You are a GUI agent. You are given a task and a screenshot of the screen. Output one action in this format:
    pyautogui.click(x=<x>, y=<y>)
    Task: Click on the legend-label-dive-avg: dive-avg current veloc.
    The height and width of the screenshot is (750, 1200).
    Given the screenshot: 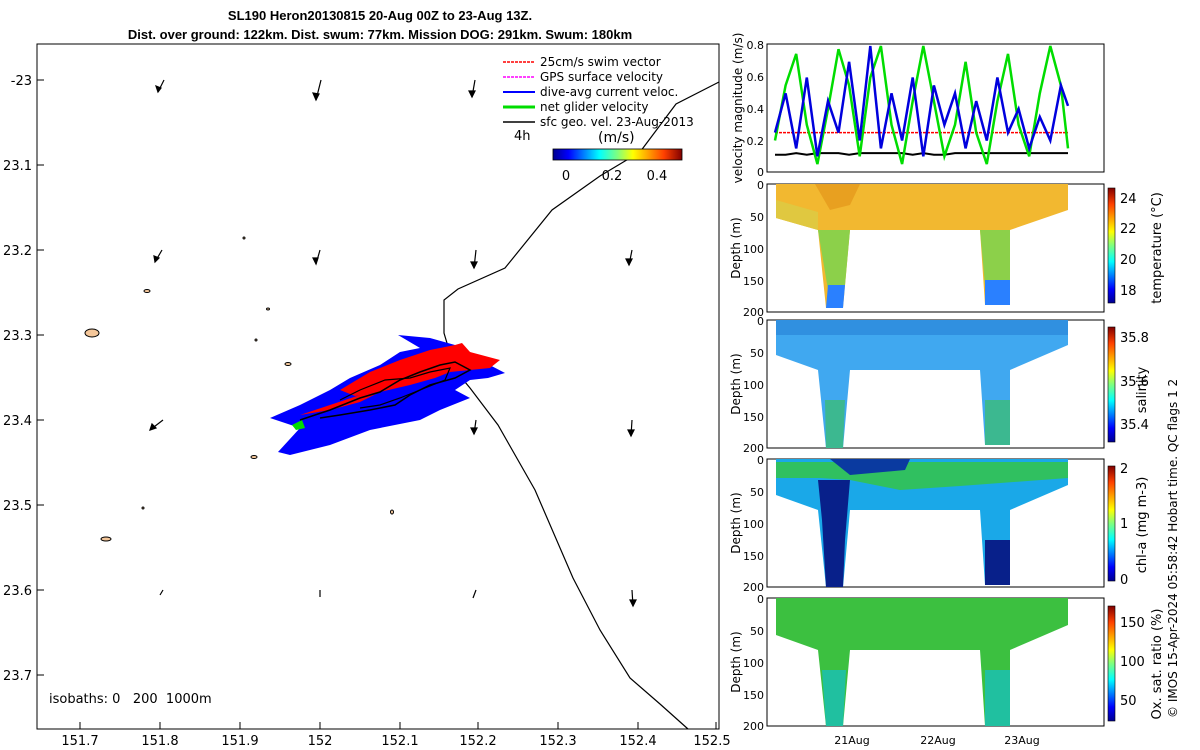 What is the action you would take?
    pyautogui.click(x=609, y=92)
    